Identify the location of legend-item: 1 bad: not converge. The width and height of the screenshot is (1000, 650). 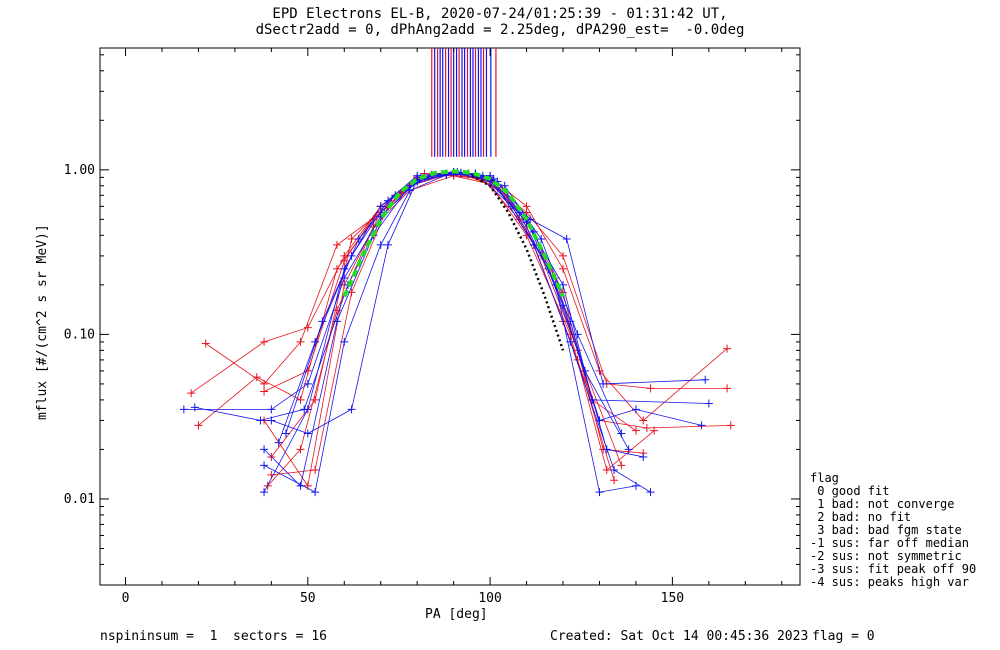
(882, 504).